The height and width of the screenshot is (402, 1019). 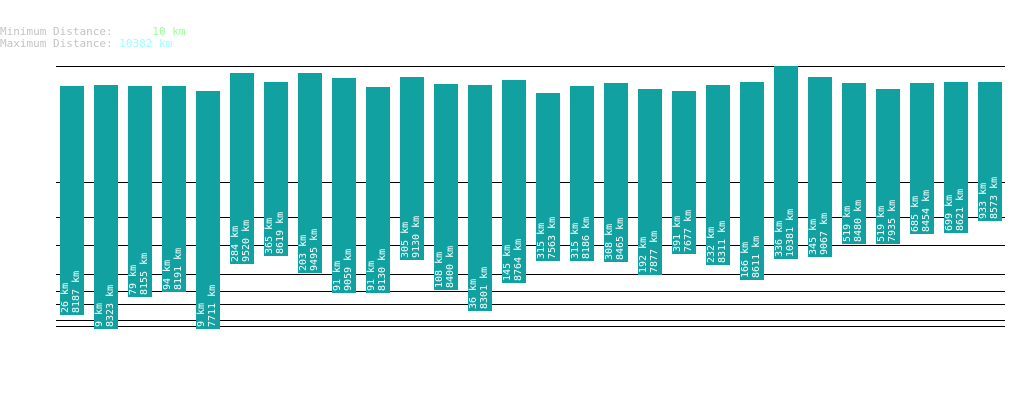 I want to click on bar-label-top: 79 km, so click(x=133, y=280).